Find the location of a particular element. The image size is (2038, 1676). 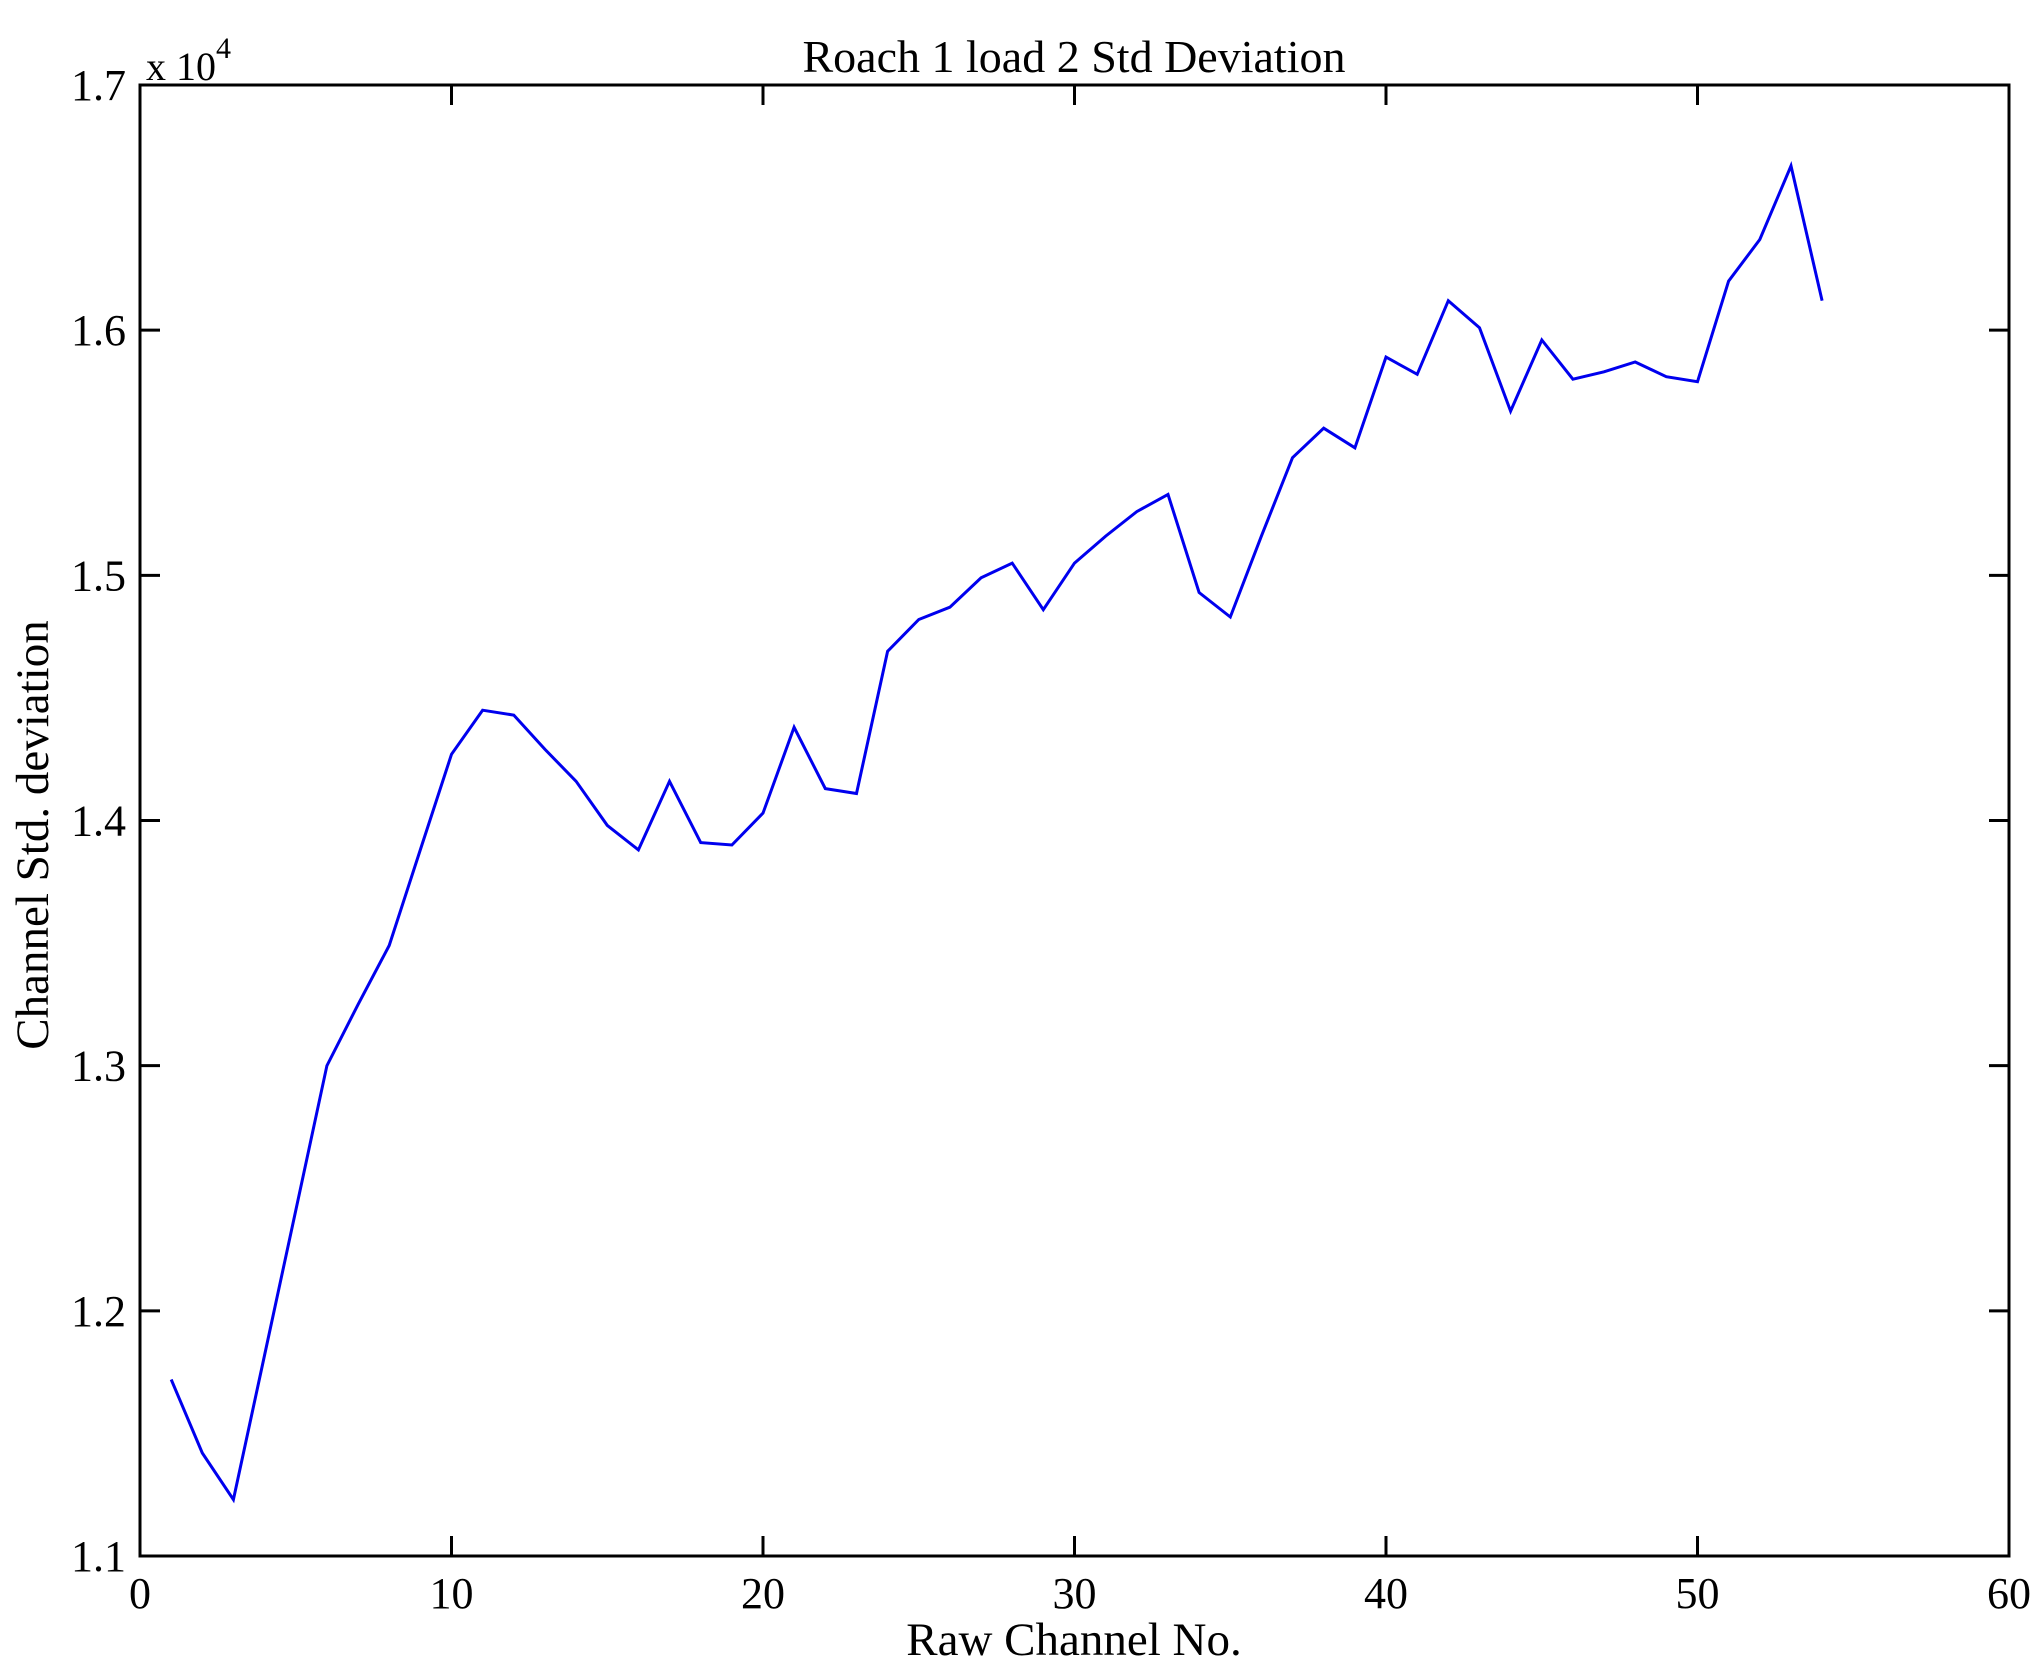

y-tick-label: 1.7 is located at coordinates (98, 85).